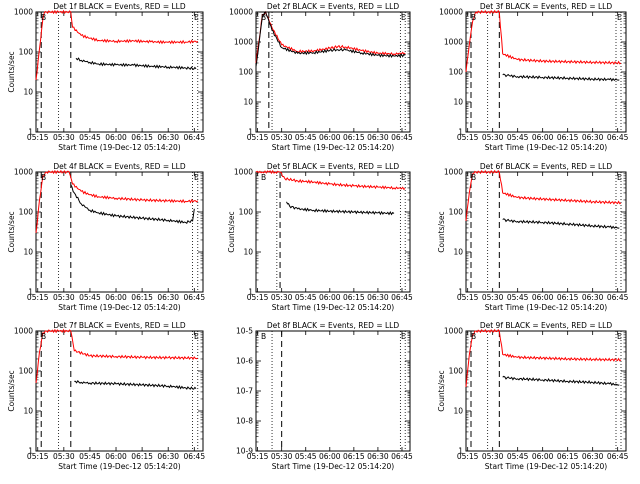  What do you see at coordinates (244, 391) in the screenshot?
I see `y-tick-label: 10-7` at bounding box center [244, 391].